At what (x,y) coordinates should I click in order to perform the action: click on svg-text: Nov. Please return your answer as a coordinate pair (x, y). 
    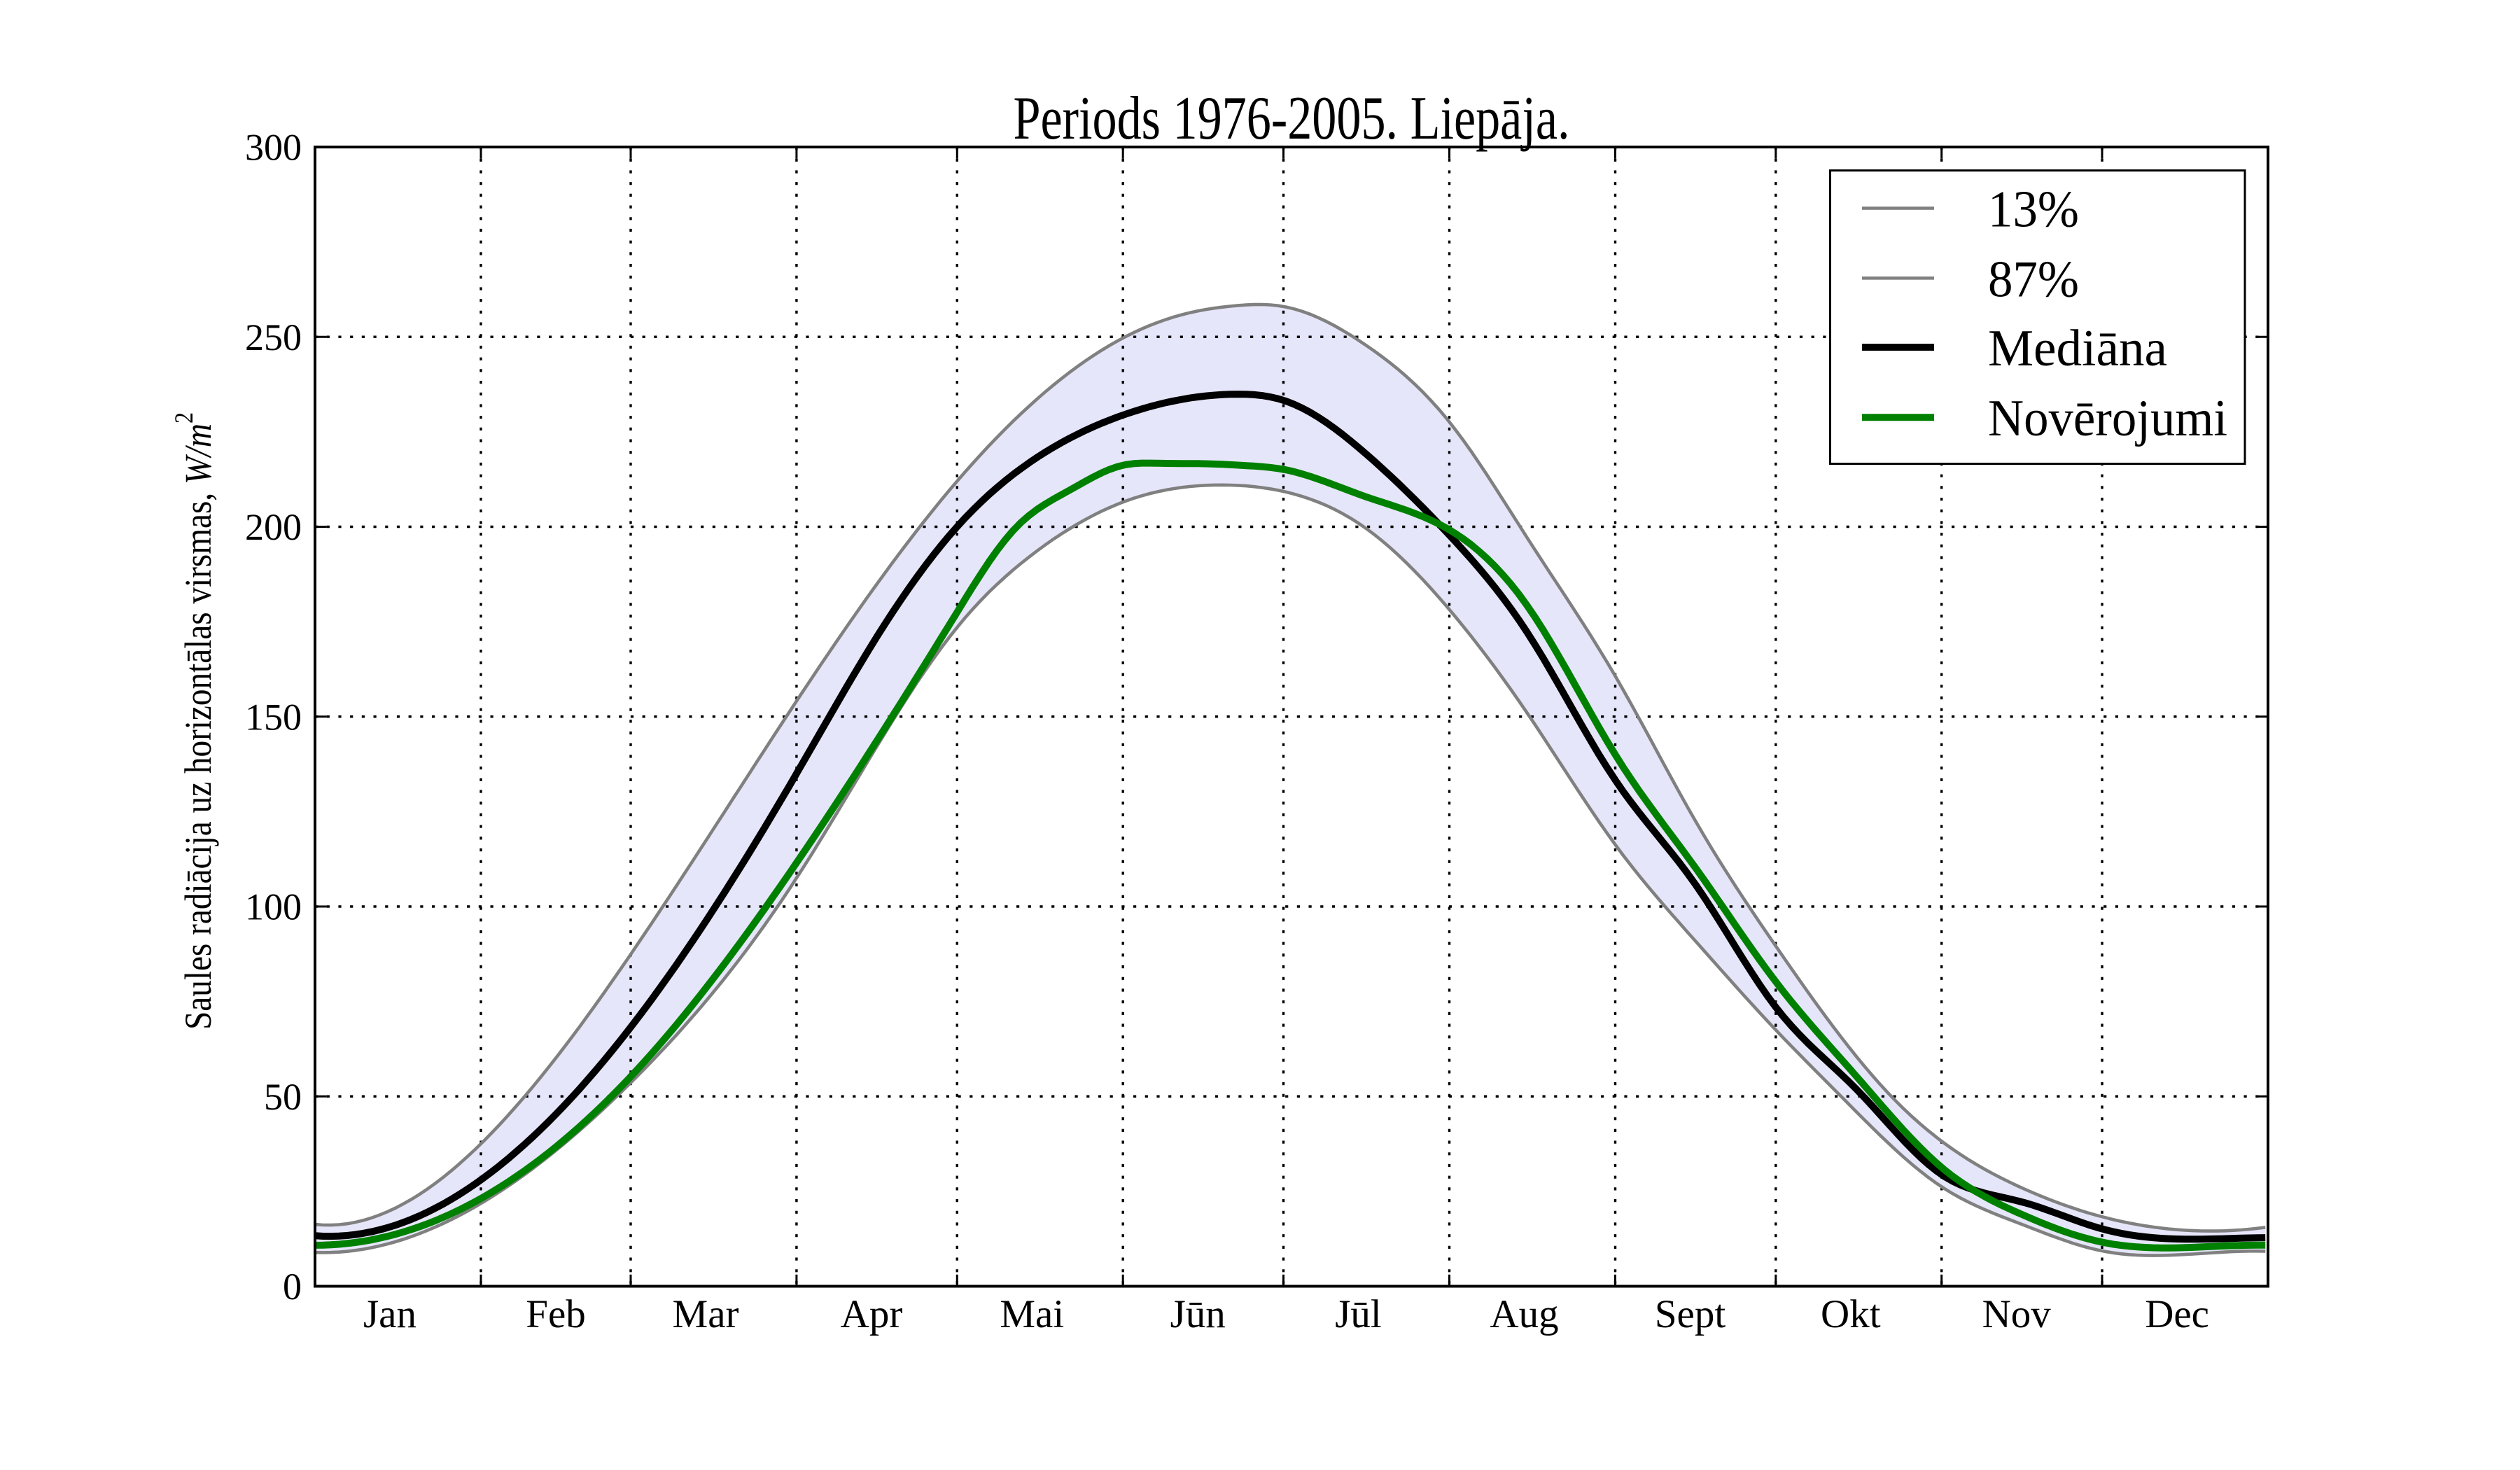
    Looking at the image, I should click on (2017, 1314).